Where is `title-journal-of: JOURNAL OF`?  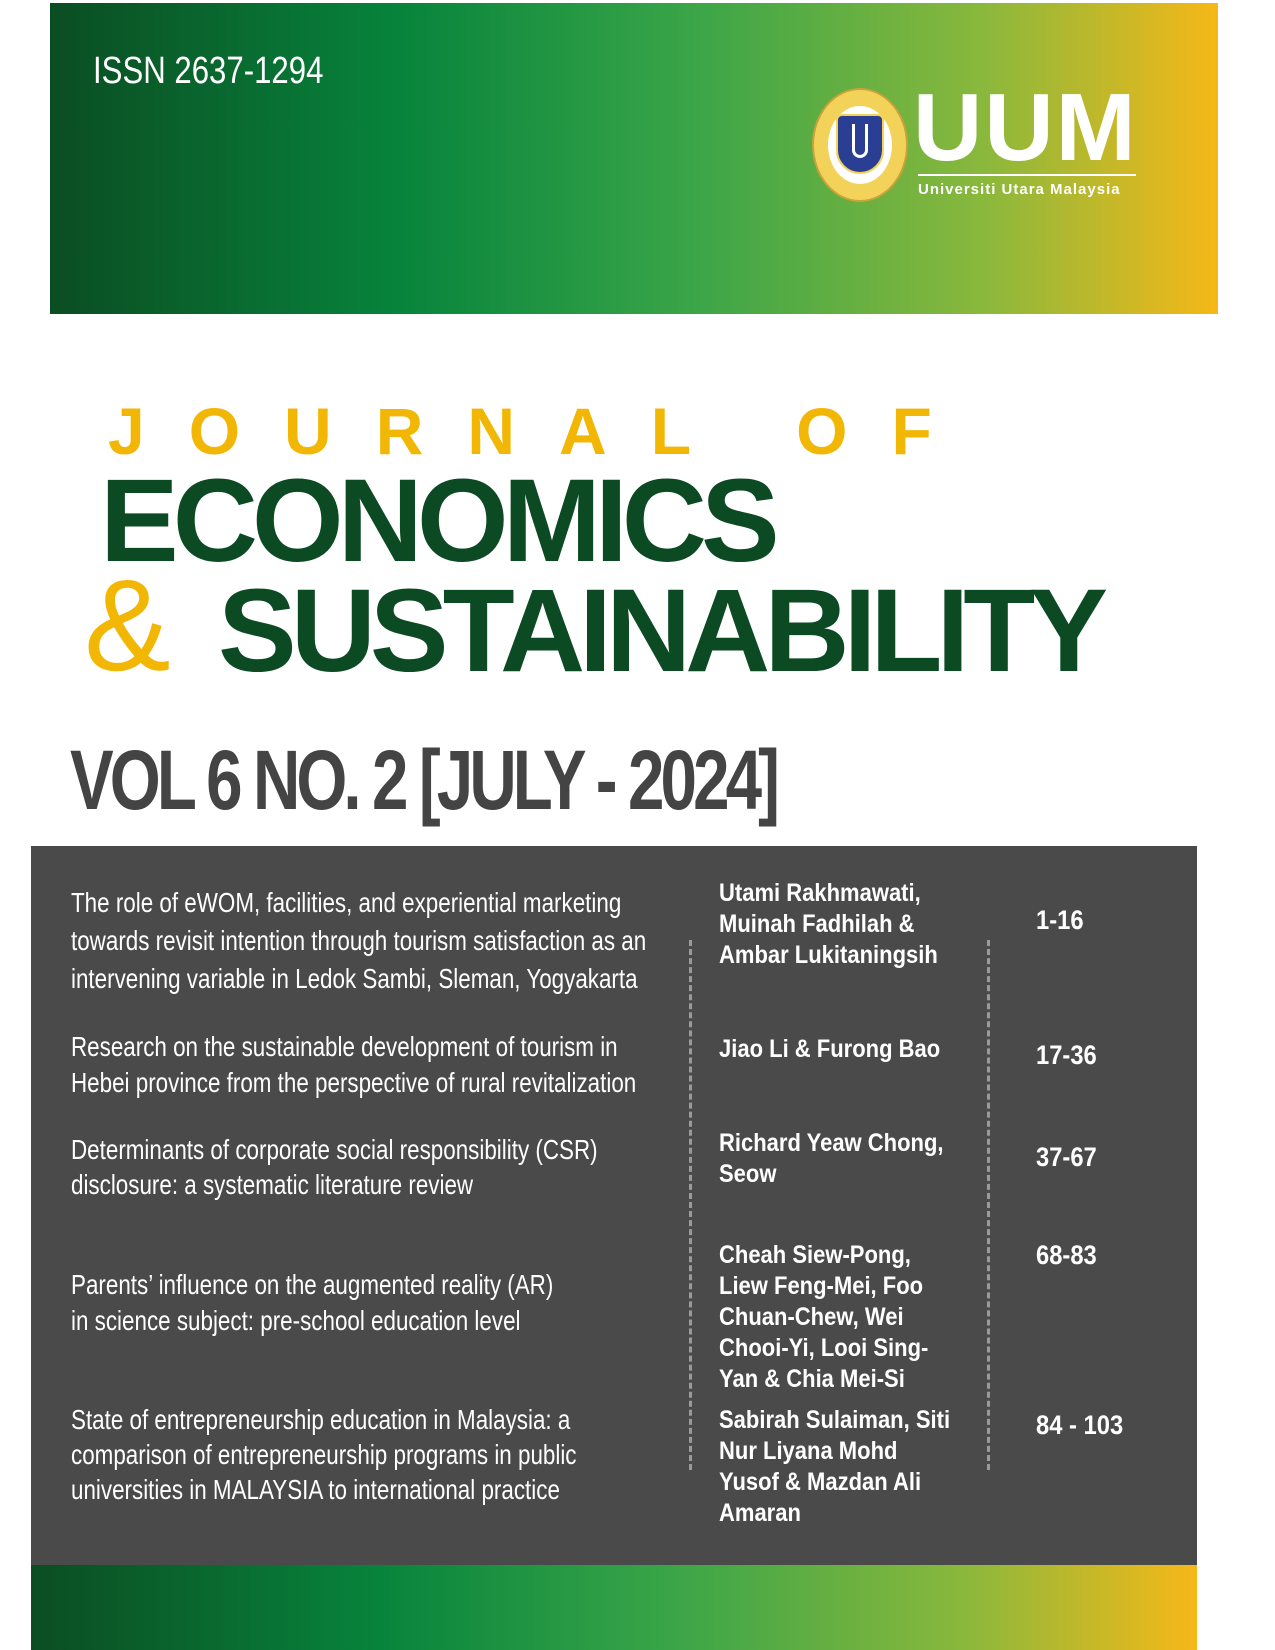
title-journal-of: JOURNAL OF is located at coordinates (542, 431).